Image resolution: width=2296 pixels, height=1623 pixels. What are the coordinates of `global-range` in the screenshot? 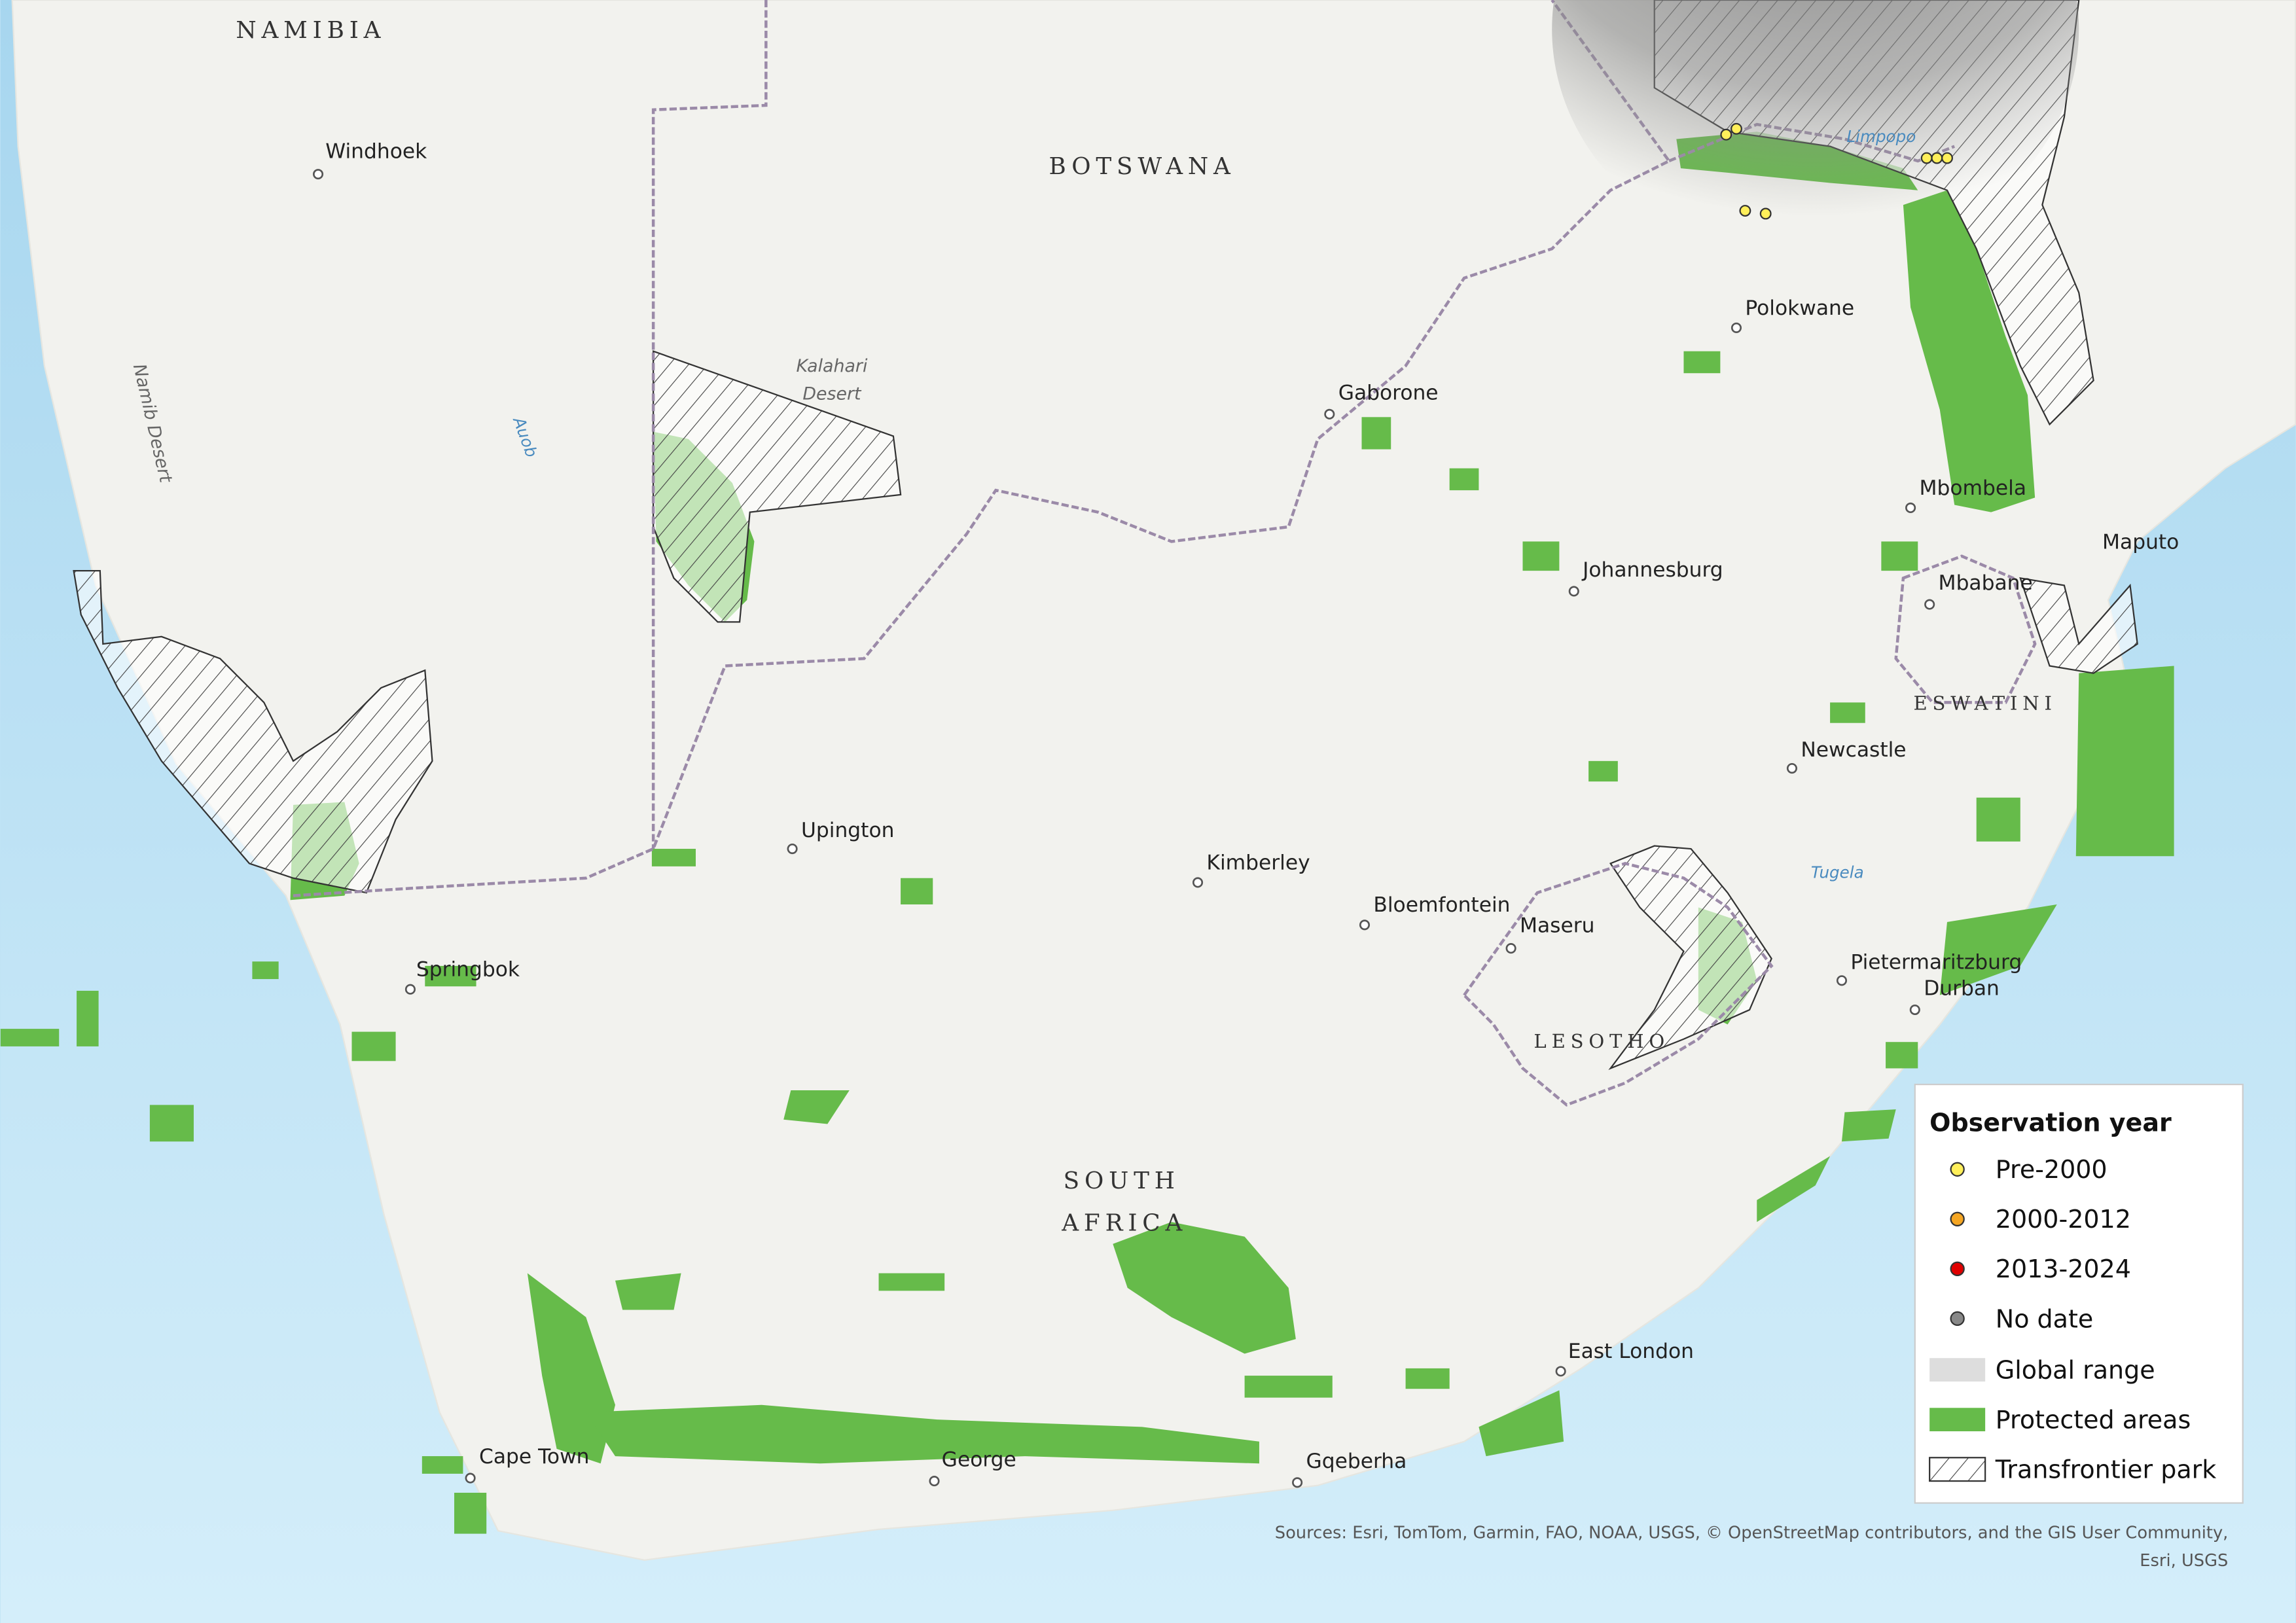 It's located at (1815, 132).